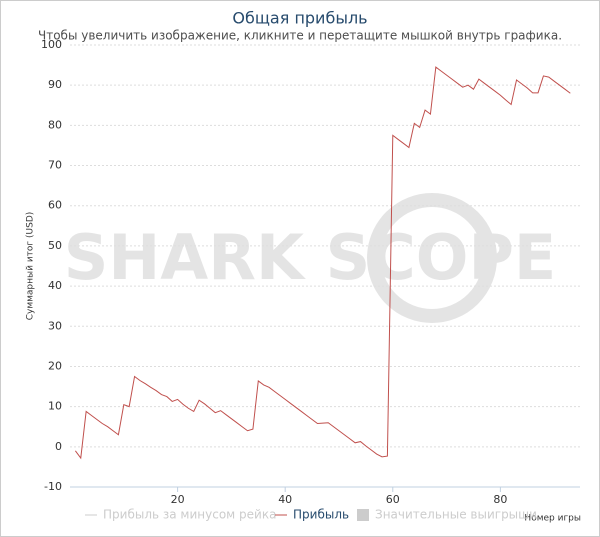  I want to click on x-tick-label: 60, so click(393, 499).